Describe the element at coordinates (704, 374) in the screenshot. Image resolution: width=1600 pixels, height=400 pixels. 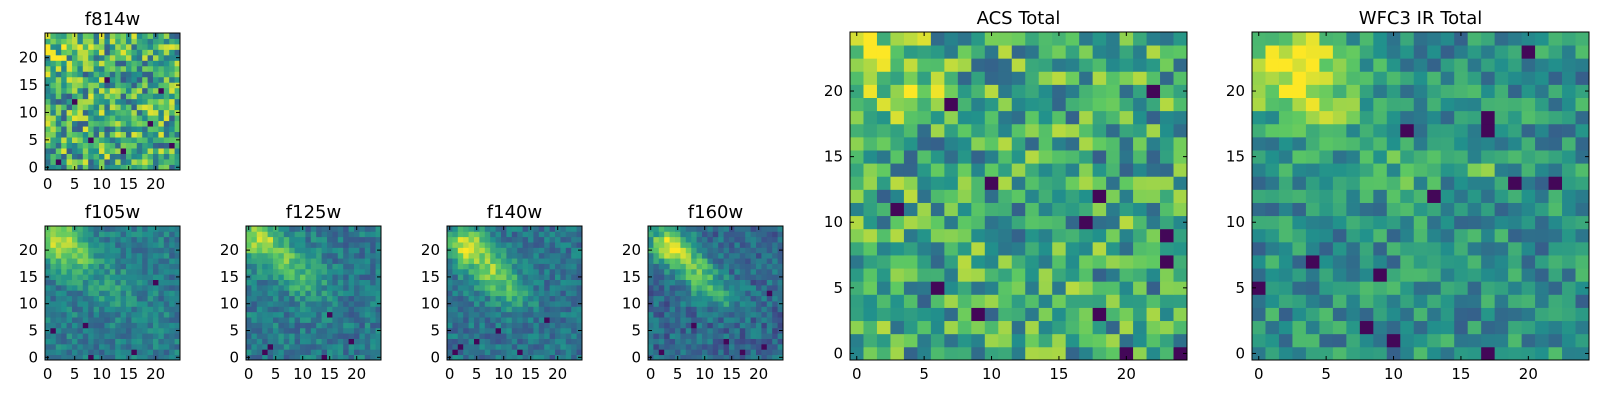
I see `x-tick-label: 10` at that location.